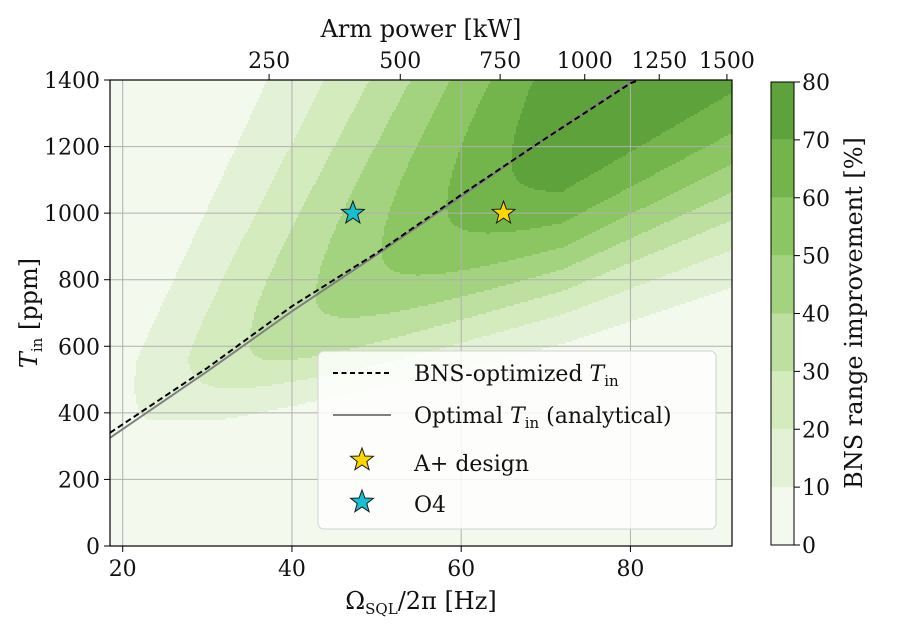  What do you see at coordinates (503, 212) in the screenshot?
I see `point-a-design-star` at bounding box center [503, 212].